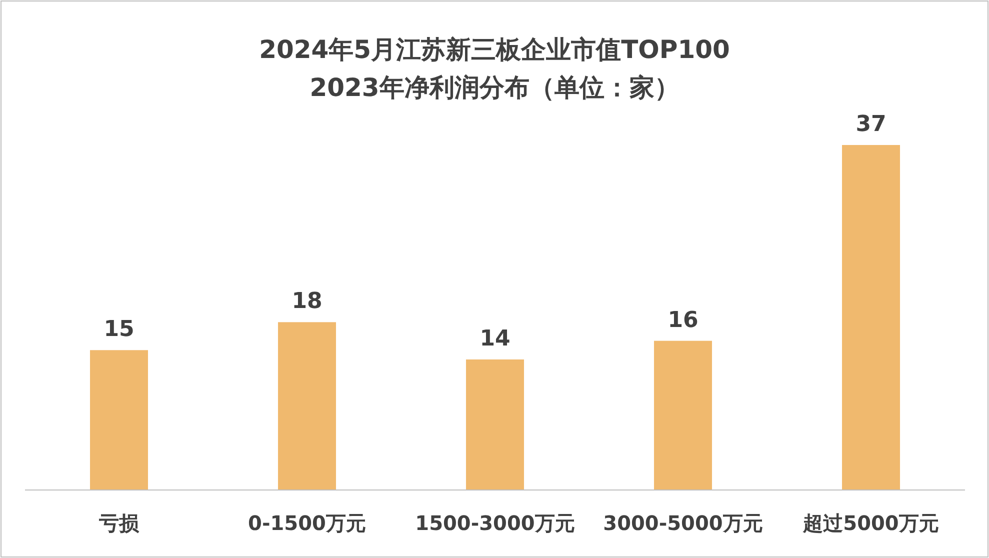 This screenshot has width=989, height=558. I want to click on data-label: 15, so click(119, 329).